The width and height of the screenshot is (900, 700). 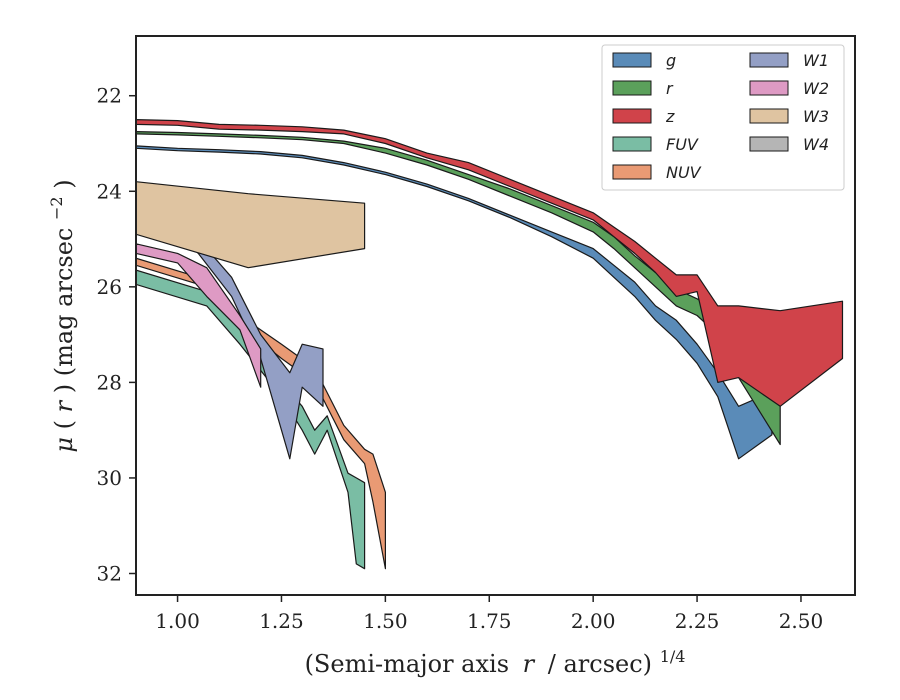 I want to click on x-tick-label: 1.50, so click(x=385, y=621).